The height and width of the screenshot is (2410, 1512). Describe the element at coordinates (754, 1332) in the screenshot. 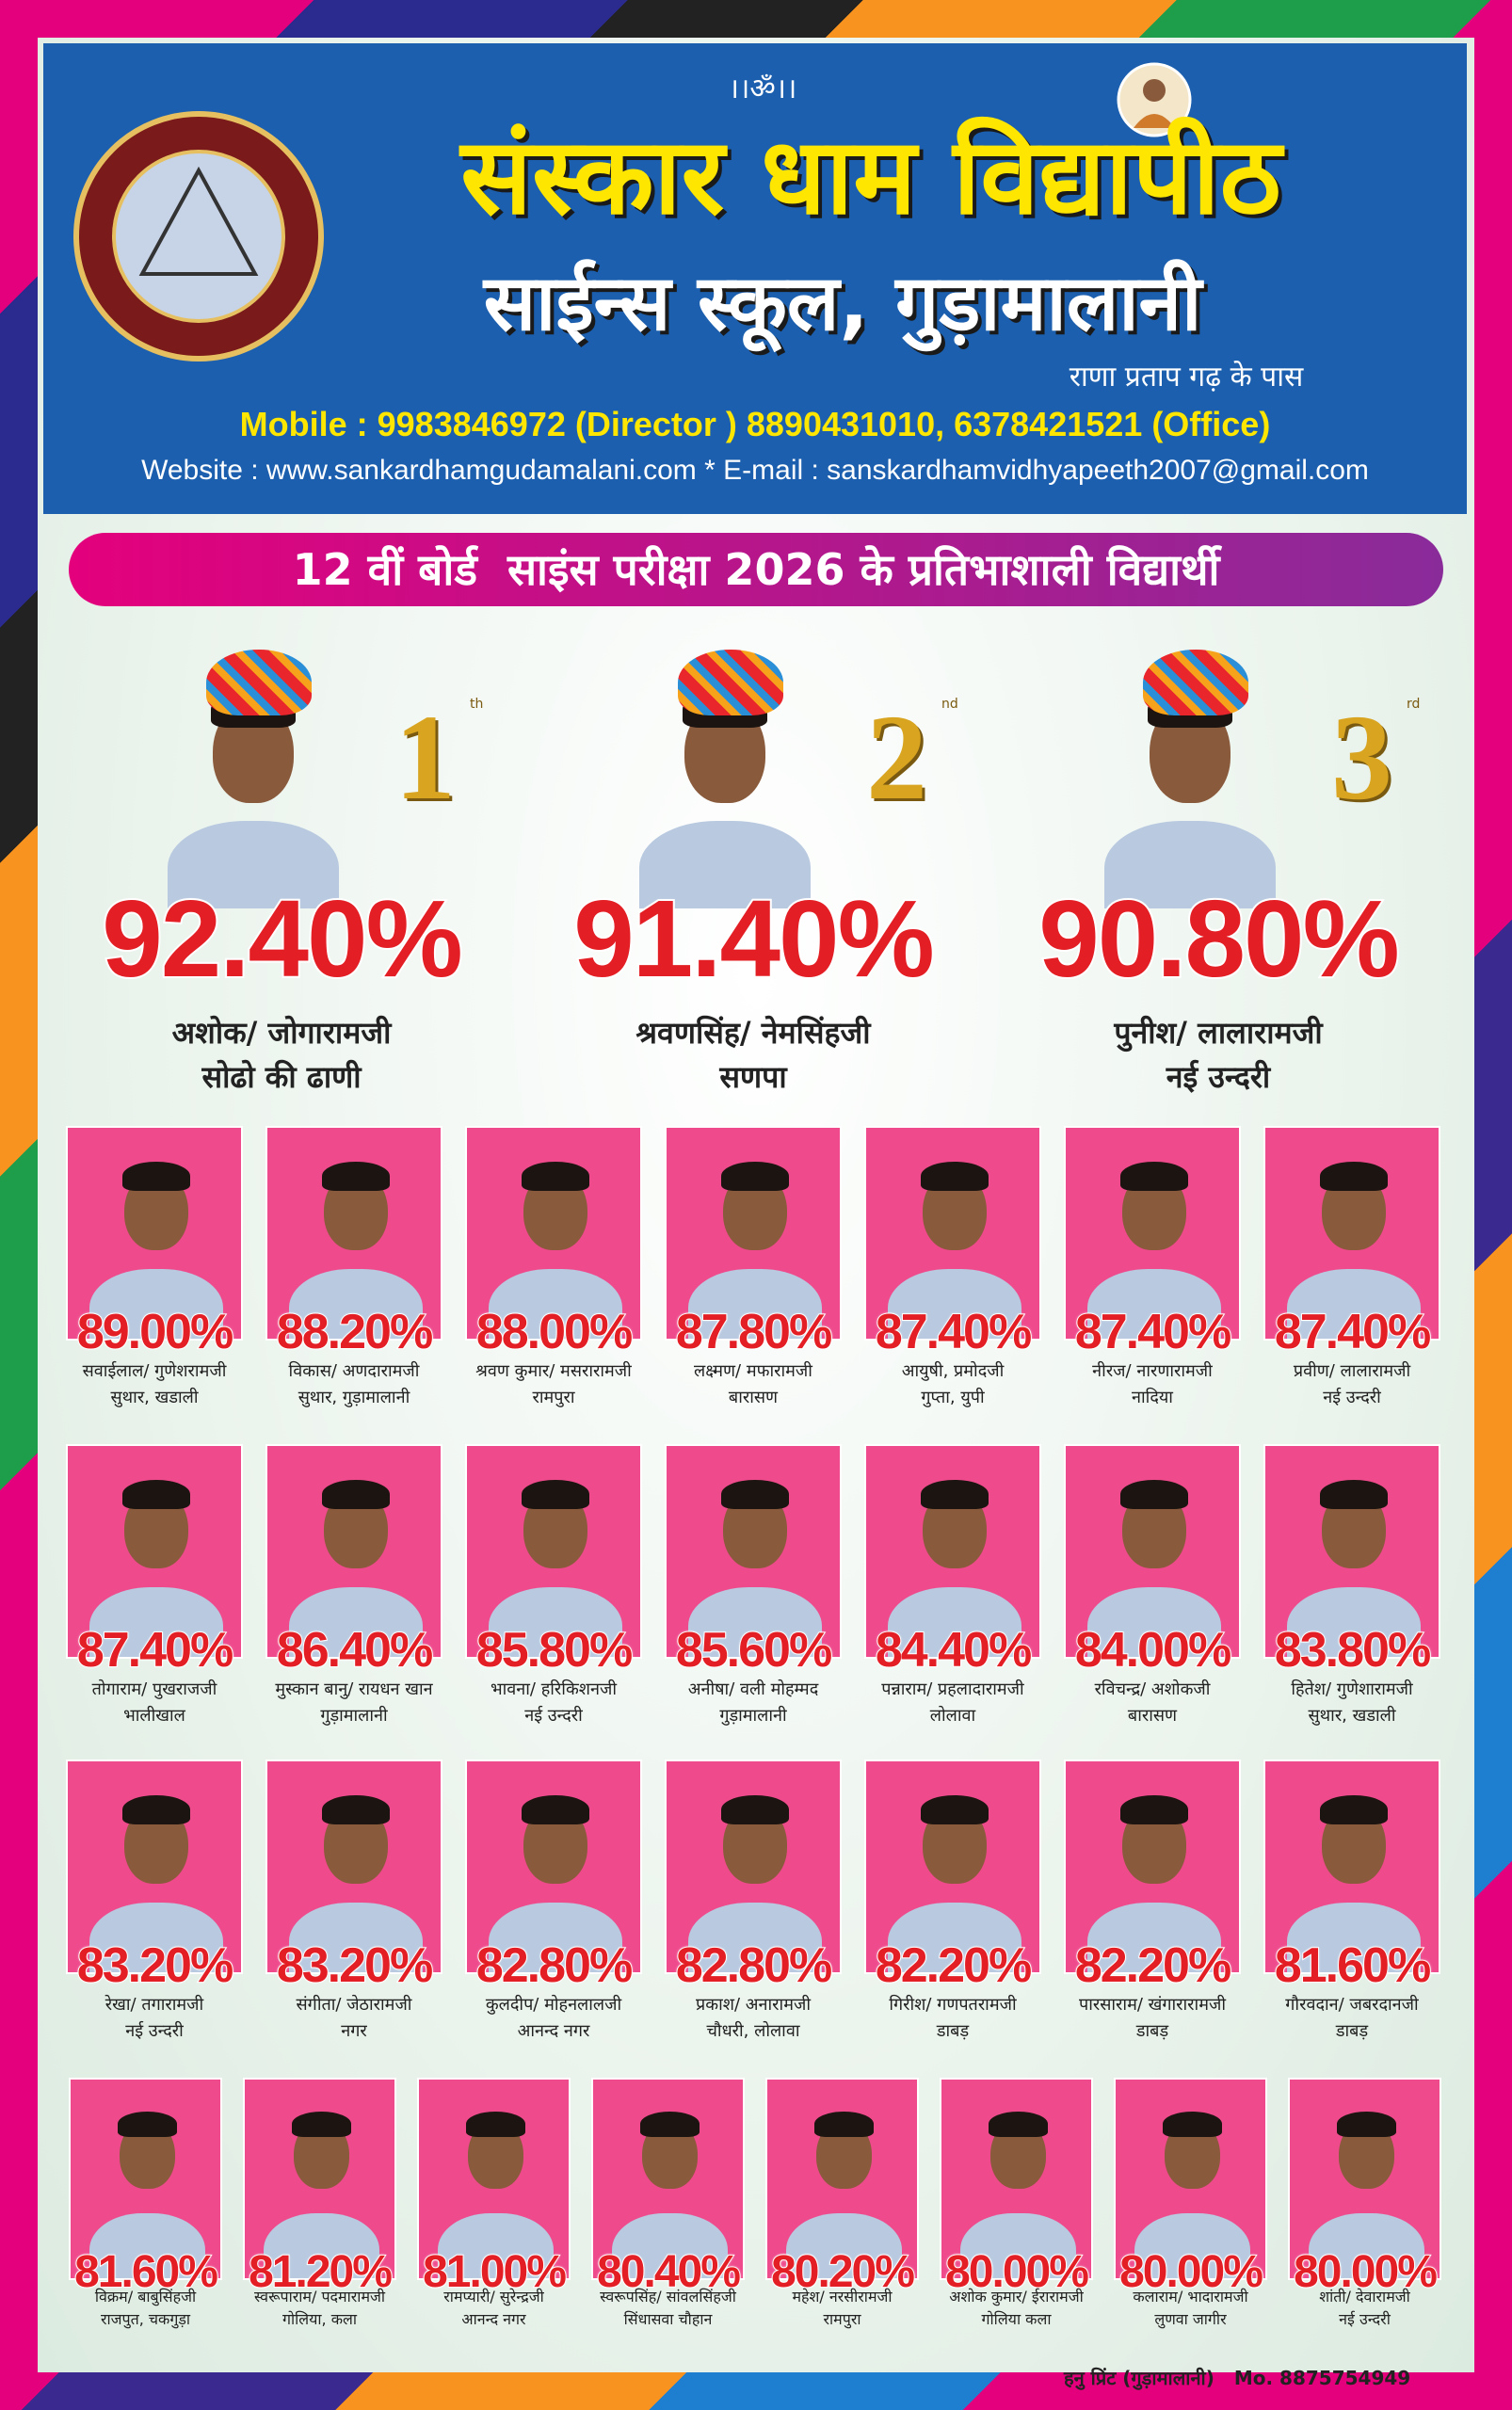

I see `student-percent: 87.80%` at that location.